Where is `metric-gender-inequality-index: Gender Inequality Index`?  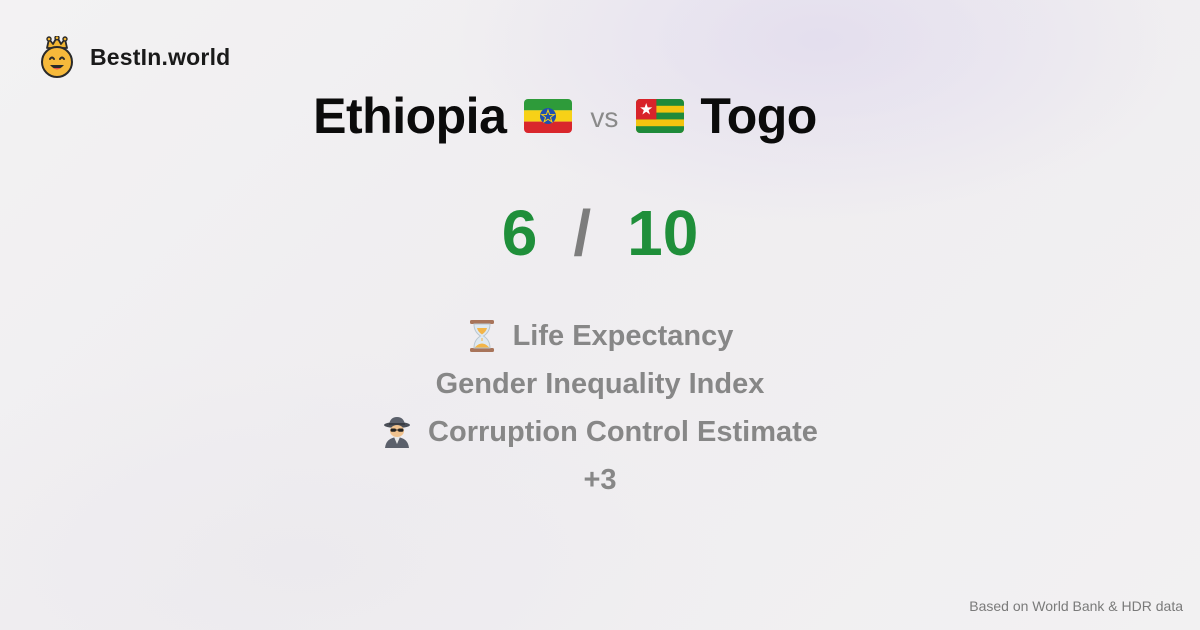 metric-gender-inequality-index: Gender Inequality Index is located at coordinates (600, 384).